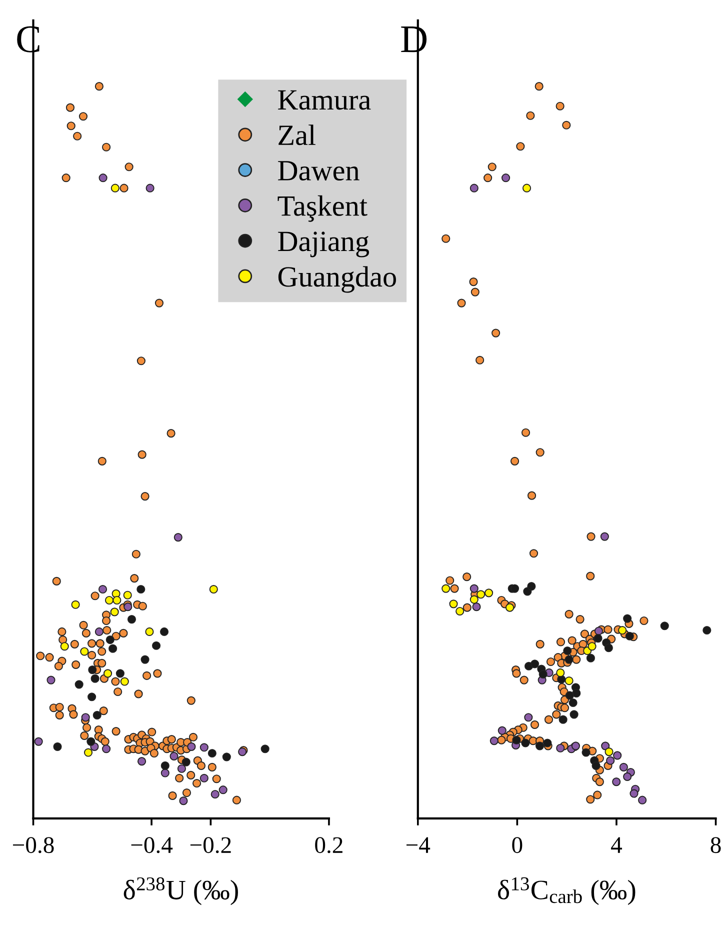 This screenshot has height=930, width=723. What do you see at coordinates (323, 208) in the screenshot?
I see `legend-label: Taşkent` at bounding box center [323, 208].